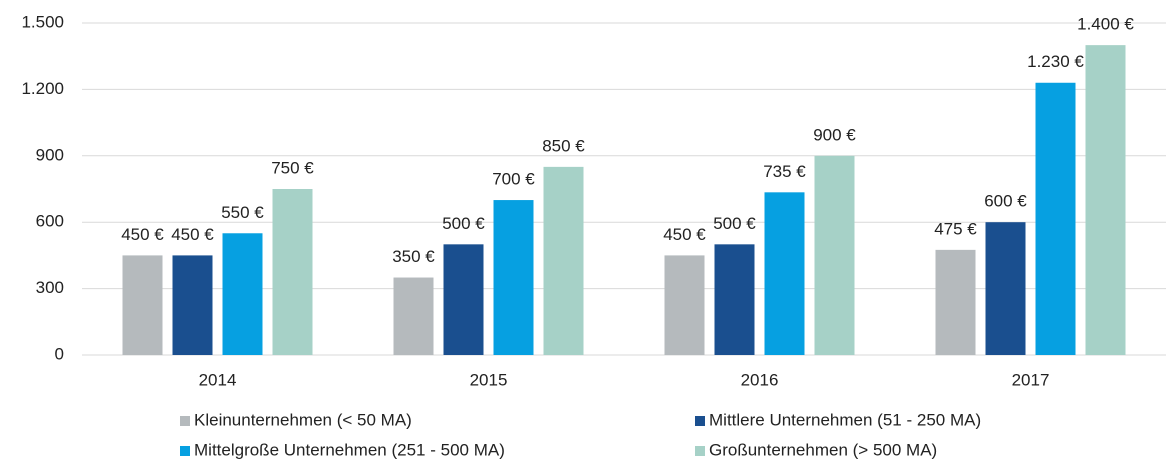 Image resolution: width=1168 pixels, height=467 pixels. I want to click on data-label: 550 €, so click(242, 212).